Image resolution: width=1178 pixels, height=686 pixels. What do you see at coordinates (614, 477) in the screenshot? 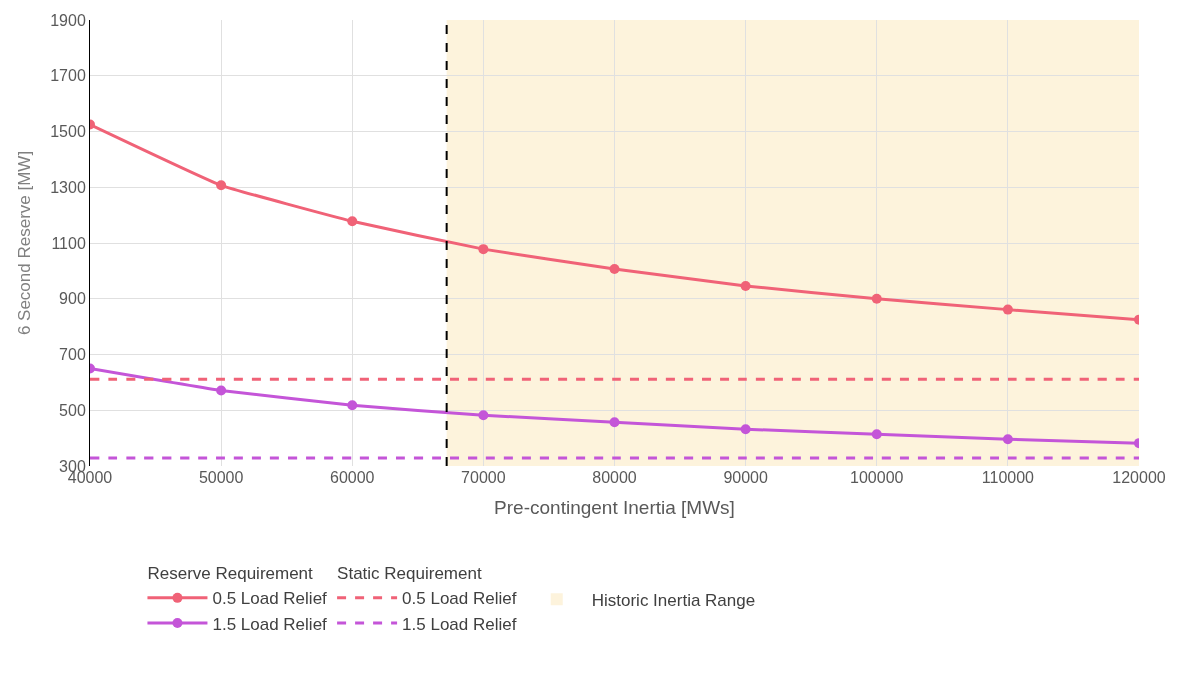
I see `x-tick-label: 80000` at bounding box center [614, 477].